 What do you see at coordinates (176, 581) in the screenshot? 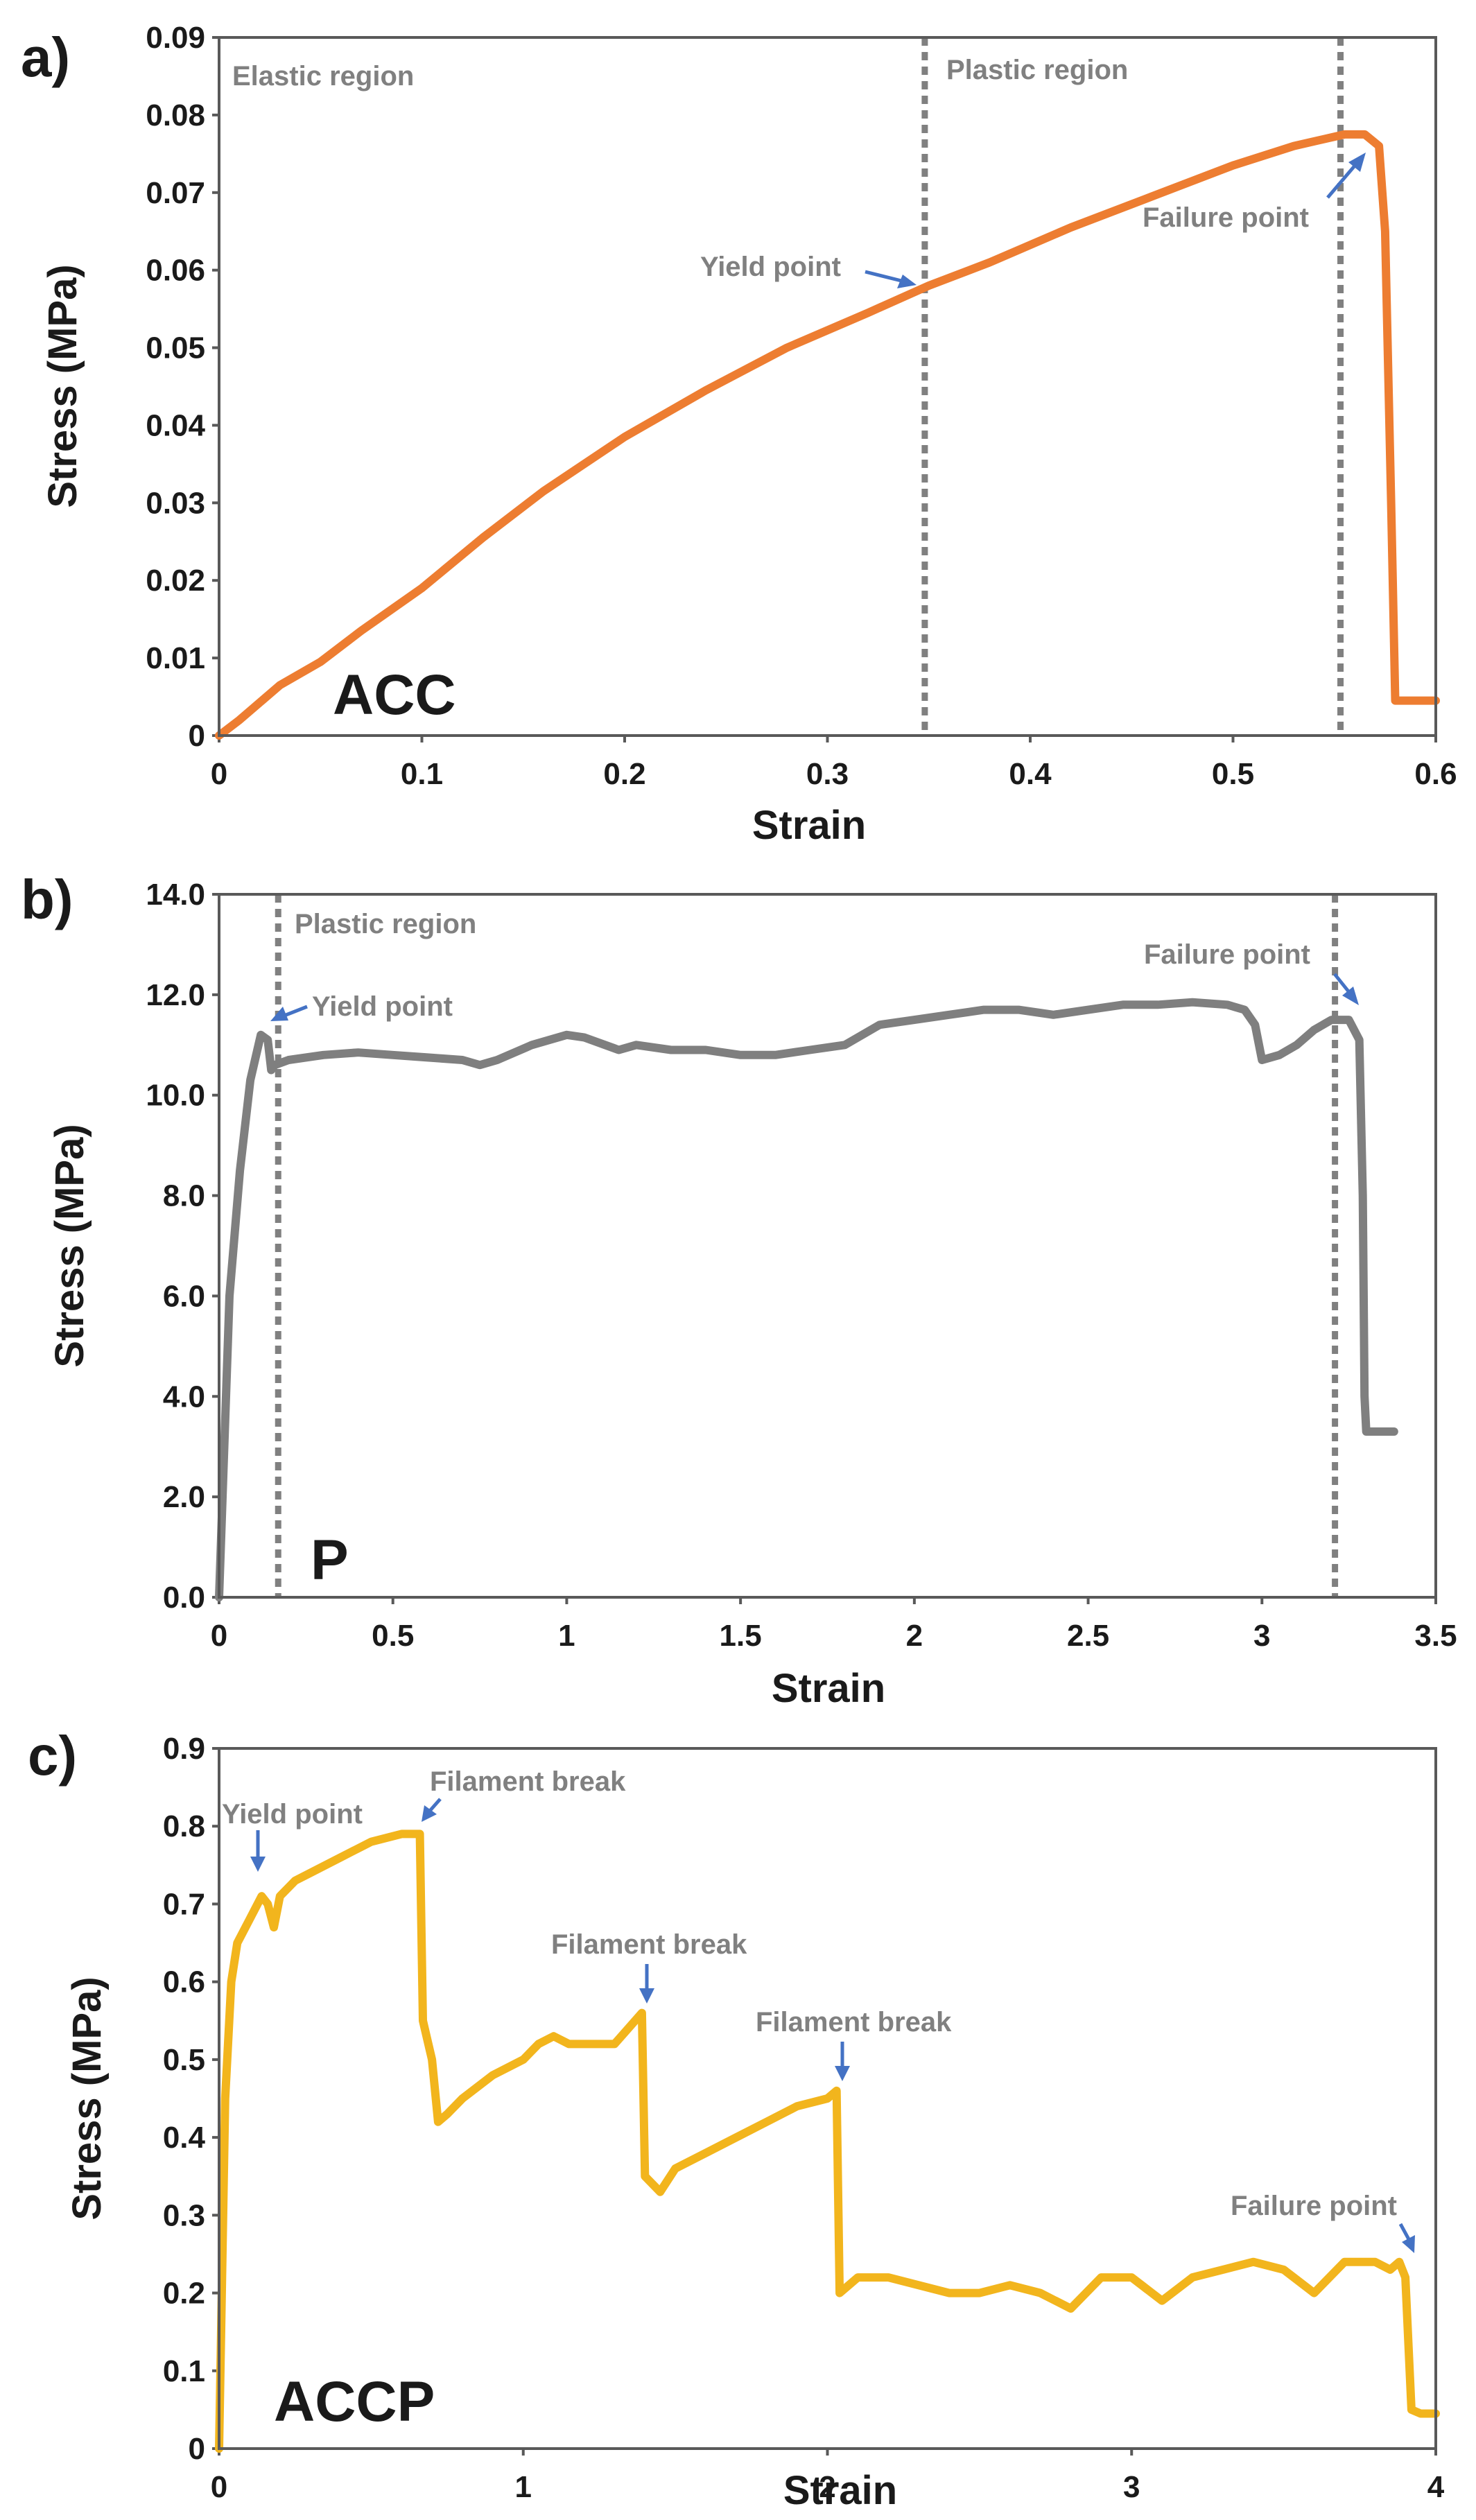
I see `y-tick-label: 0.02` at bounding box center [176, 581].